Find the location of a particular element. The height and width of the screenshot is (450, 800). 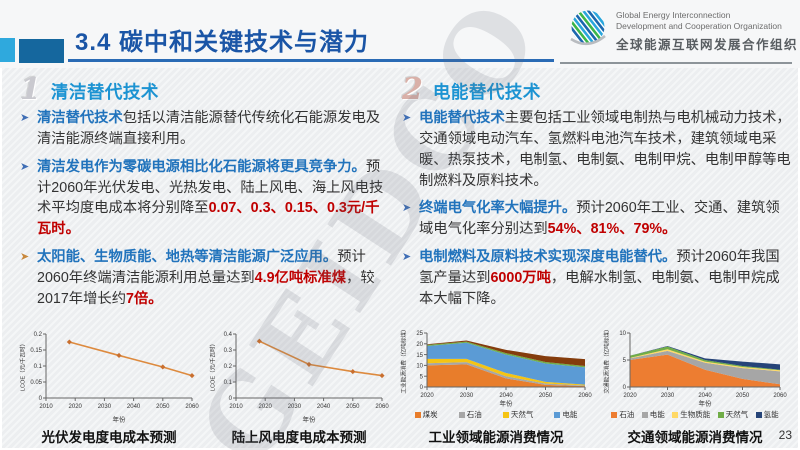

logo-underline is located at coordinates (676, 63).